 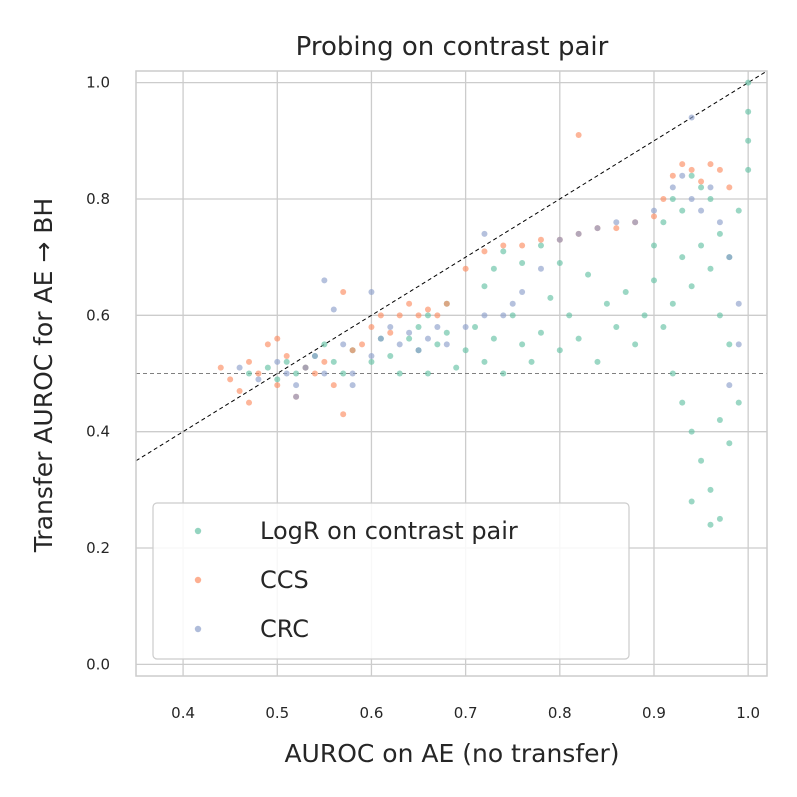 I want to click on legend-label-crc: CRC, so click(x=284, y=629).